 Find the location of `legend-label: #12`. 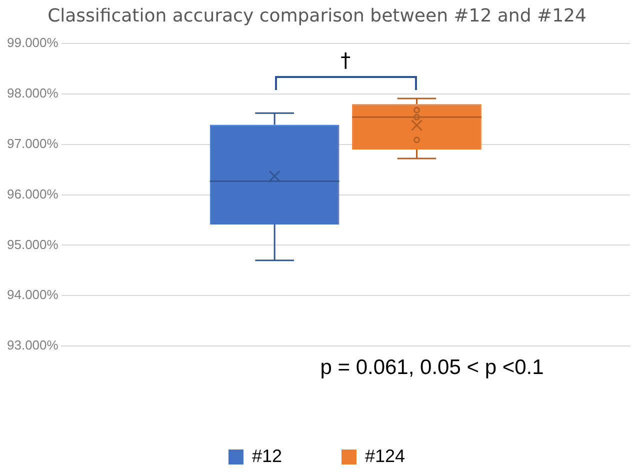

legend-label: #12 is located at coordinates (267, 456).